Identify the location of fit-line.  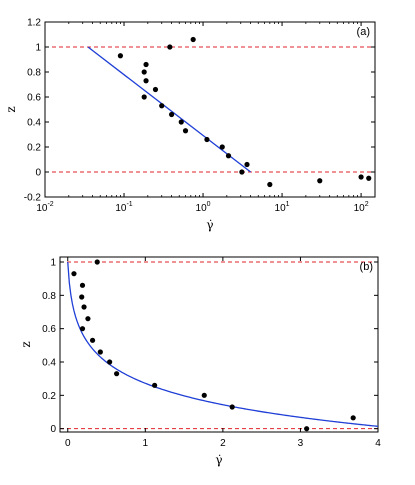
(169, 109).